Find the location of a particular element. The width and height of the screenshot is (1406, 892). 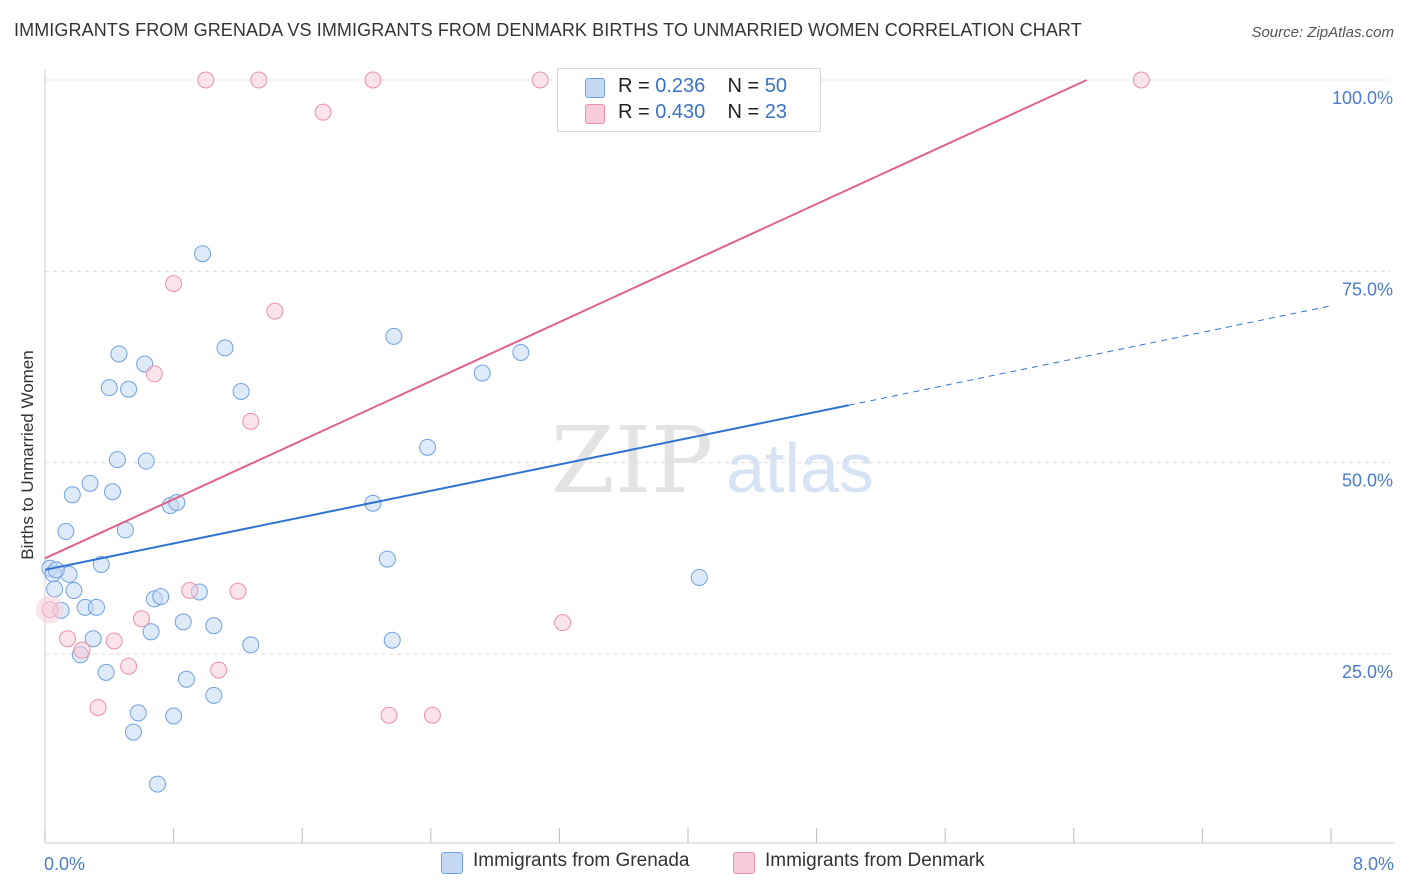

y-axis-label: Births to Unmarried Women is located at coordinates (27, 454).